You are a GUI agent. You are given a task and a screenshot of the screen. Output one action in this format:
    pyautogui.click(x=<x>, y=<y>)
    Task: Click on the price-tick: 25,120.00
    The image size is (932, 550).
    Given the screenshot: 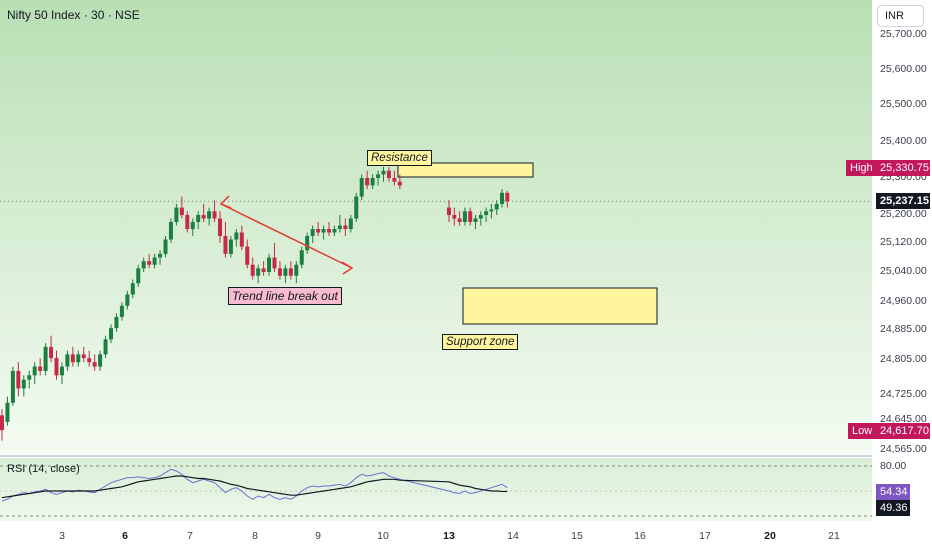 What is the action you would take?
    pyautogui.click(x=903, y=242)
    